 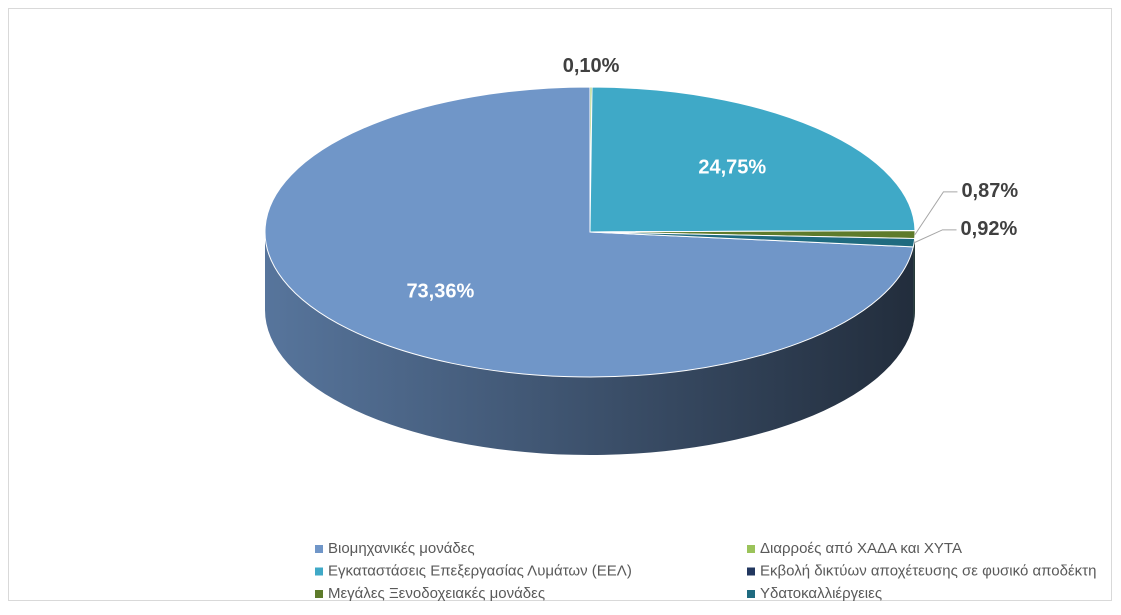 I want to click on data-label: 0,87%, so click(x=989, y=191).